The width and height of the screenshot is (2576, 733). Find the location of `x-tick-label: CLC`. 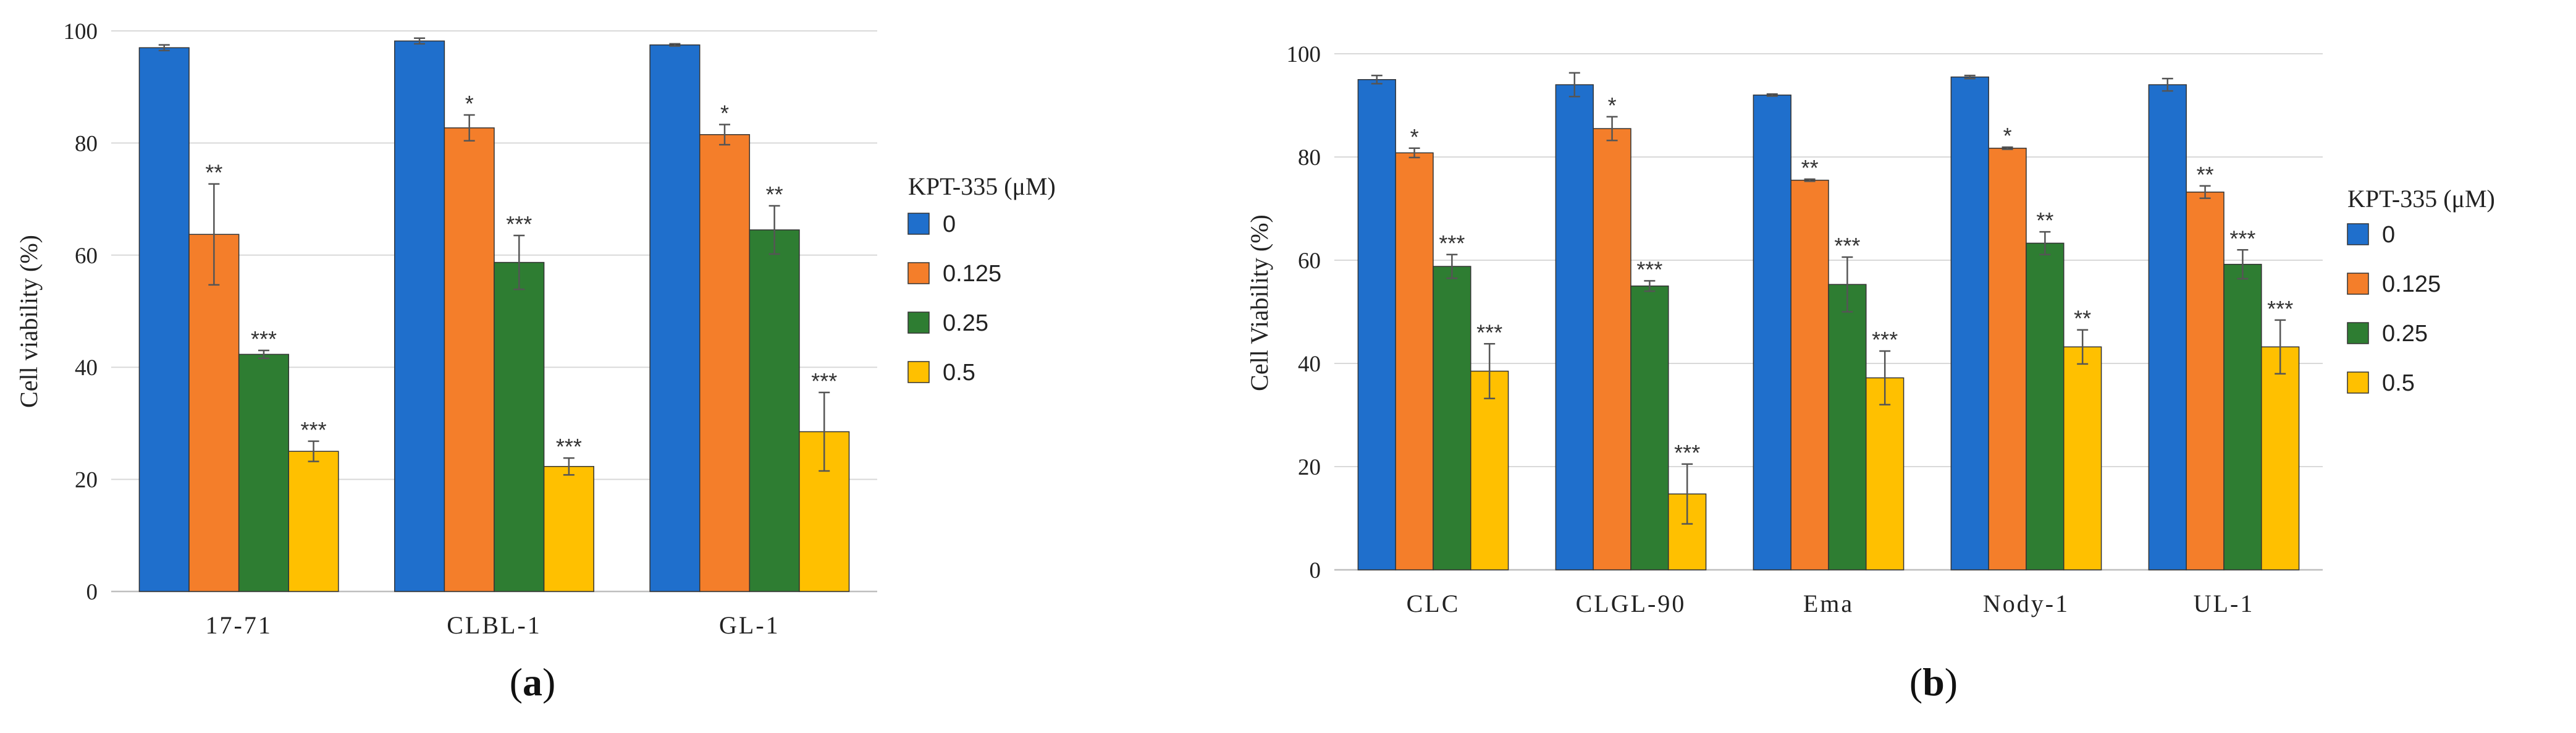

x-tick-label: CLC is located at coordinates (1433, 603).